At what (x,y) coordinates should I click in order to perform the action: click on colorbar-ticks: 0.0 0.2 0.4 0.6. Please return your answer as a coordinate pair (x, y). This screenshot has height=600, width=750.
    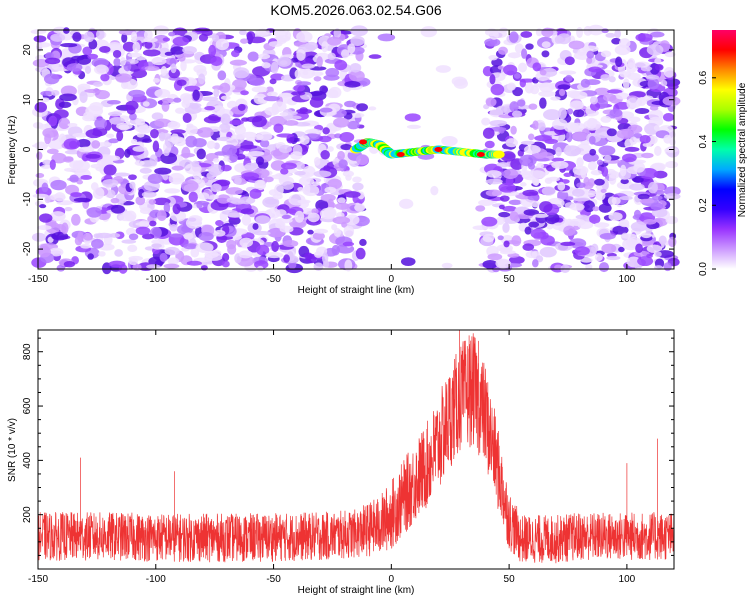
    Looking at the image, I should click on (707, 173).